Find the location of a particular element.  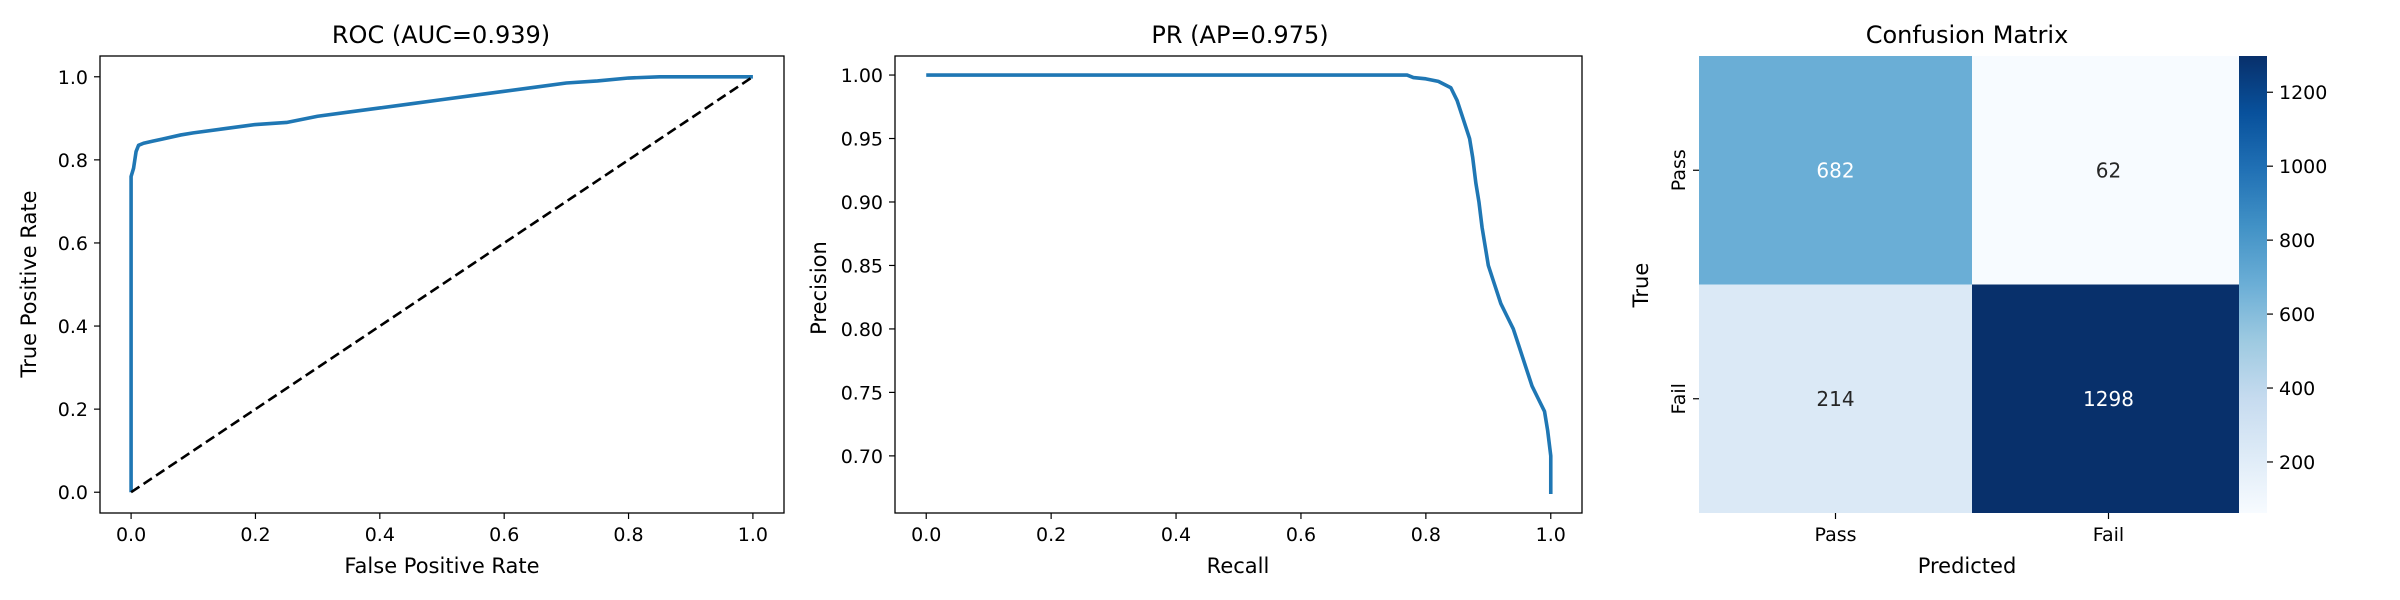

pr-y-tick-label: 0.80 is located at coordinates (862, 330).